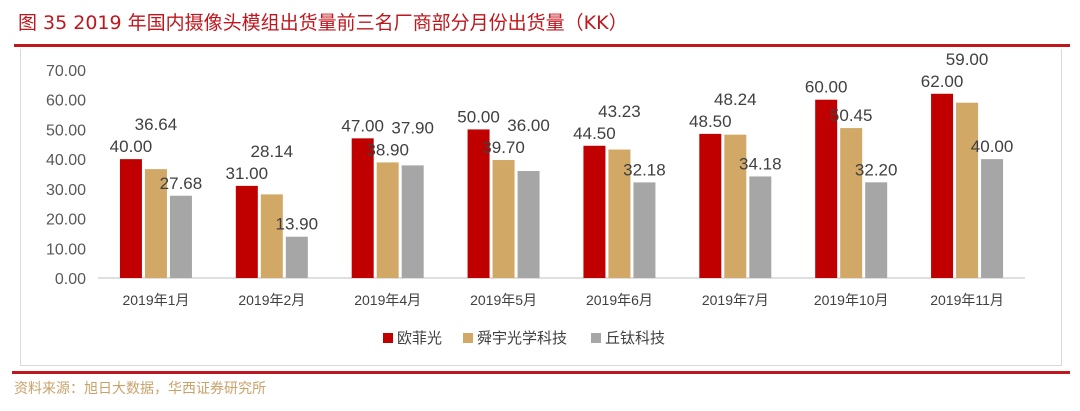  What do you see at coordinates (522, 338) in the screenshot?
I see `legend-label: 舜宇光学科技` at bounding box center [522, 338].